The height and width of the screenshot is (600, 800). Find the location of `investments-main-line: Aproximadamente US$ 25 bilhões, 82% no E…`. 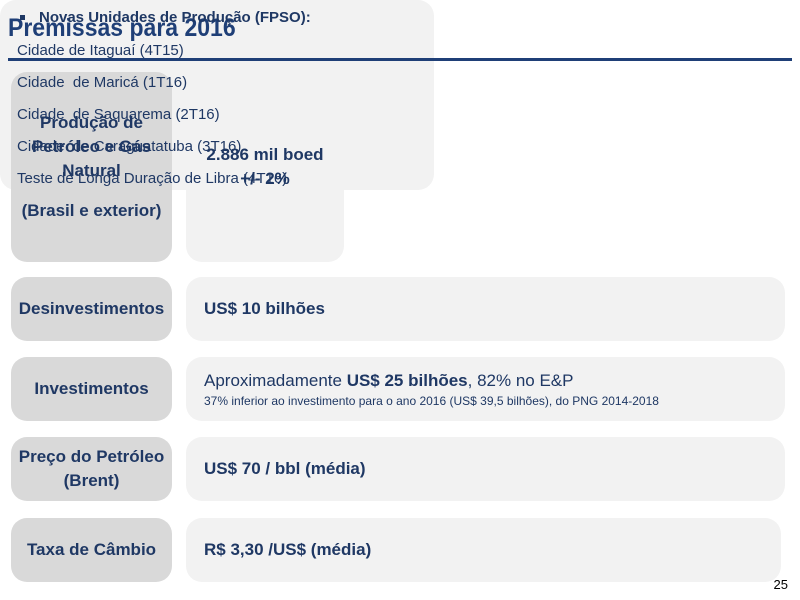

investments-main-line: Aproximadamente US$ 25 bilhões, 82% no E… is located at coordinates (388, 381).